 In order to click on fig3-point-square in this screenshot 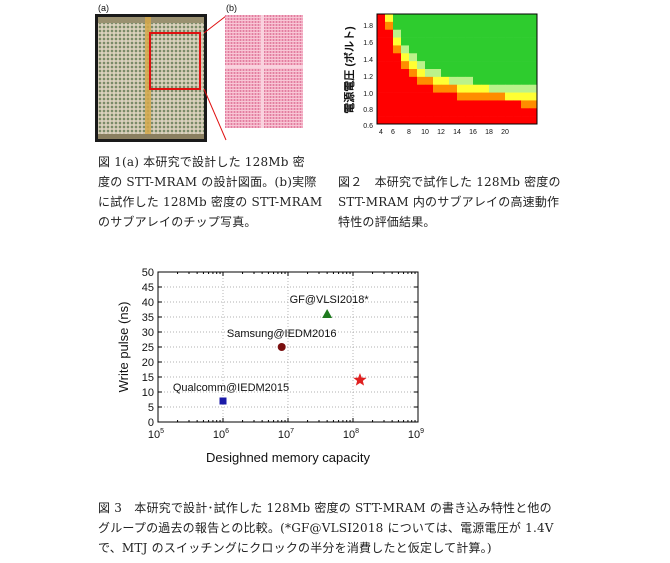, I will do `click(223, 401)`.